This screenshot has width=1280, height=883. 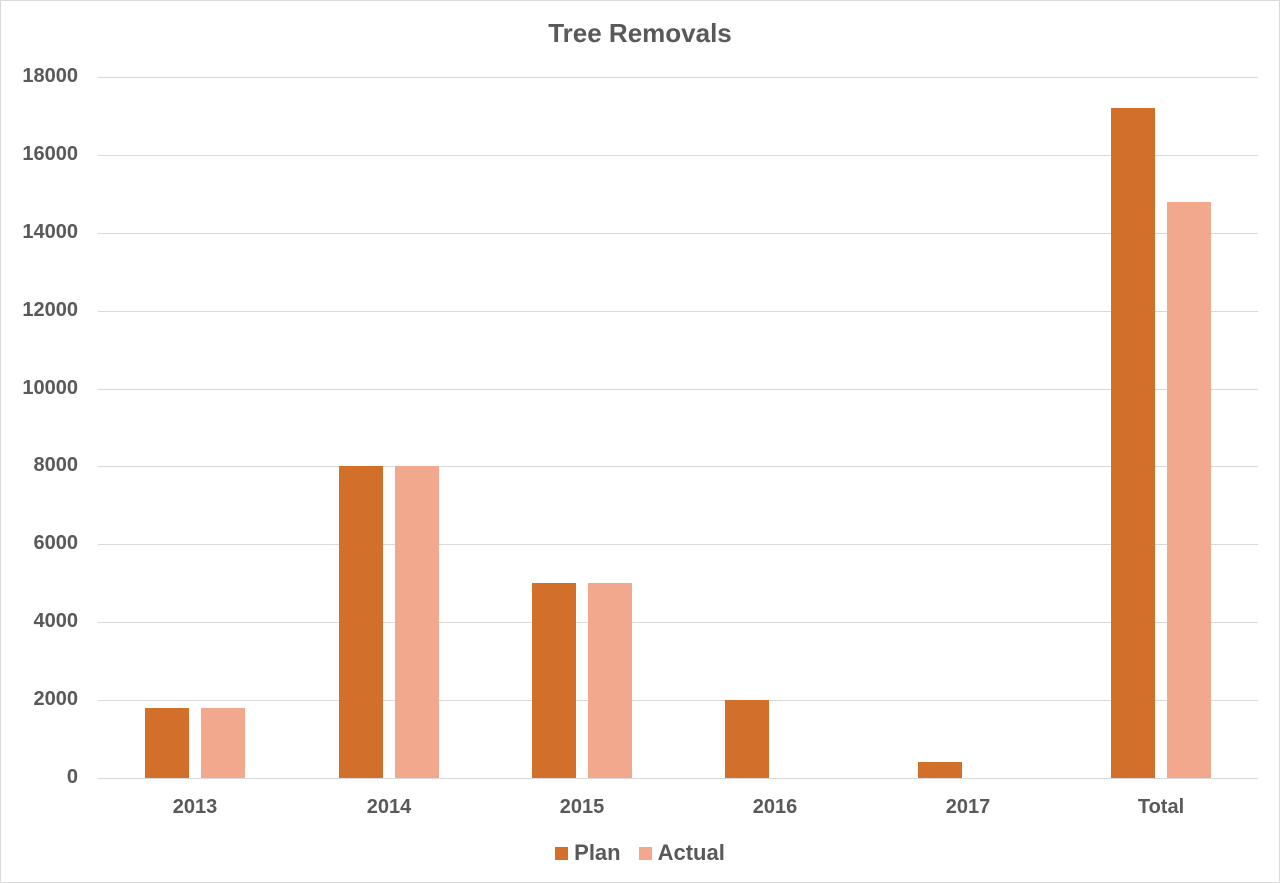 I want to click on bar-actual-2015, so click(x=610, y=680).